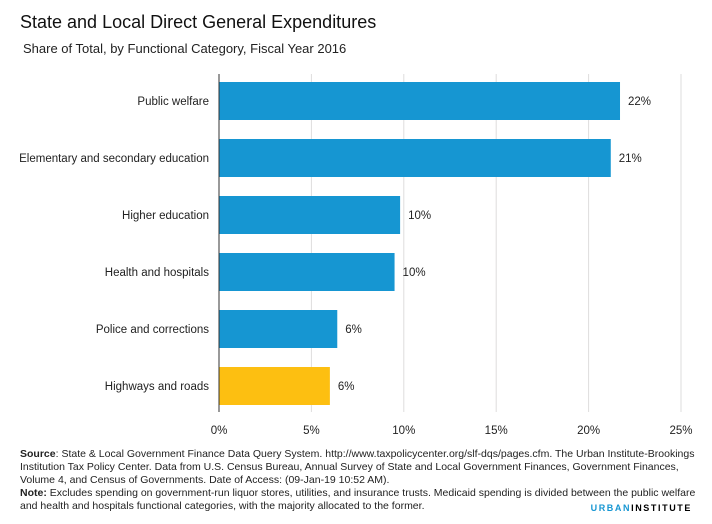 The image size is (712, 524). What do you see at coordinates (152, 330) in the screenshot?
I see `category-label: Police and corrections` at bounding box center [152, 330].